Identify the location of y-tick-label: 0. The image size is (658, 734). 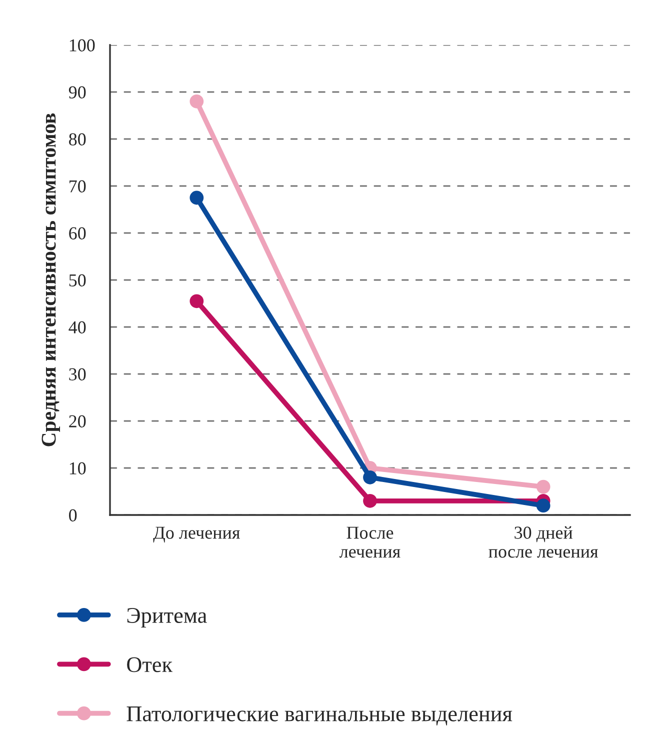
(73, 515).